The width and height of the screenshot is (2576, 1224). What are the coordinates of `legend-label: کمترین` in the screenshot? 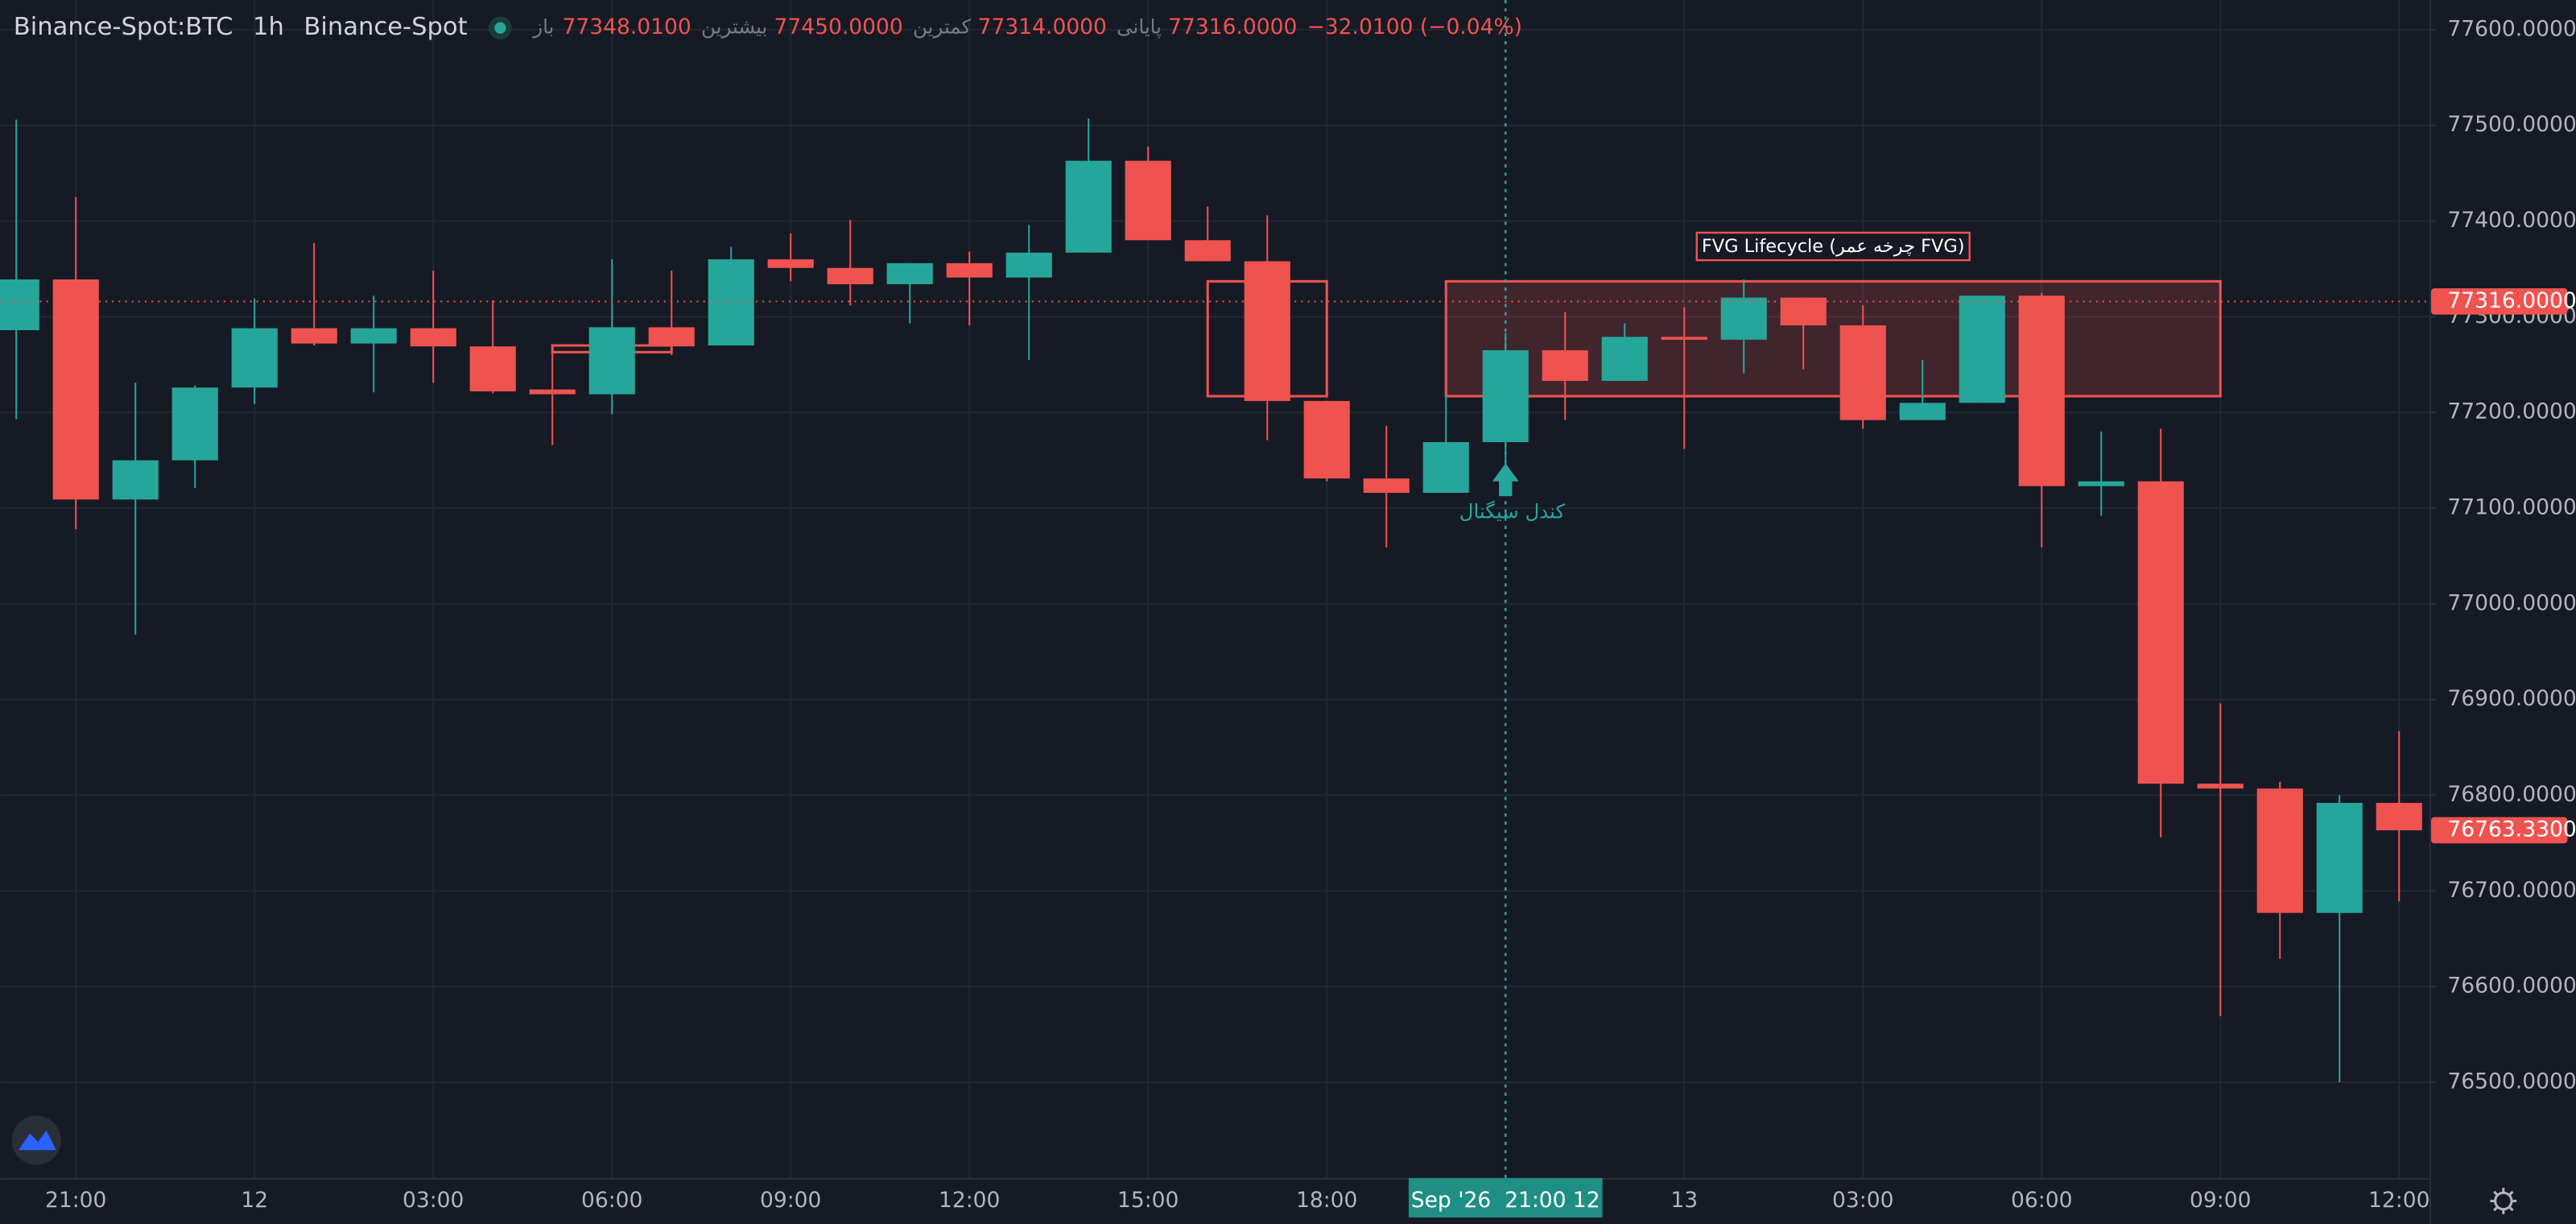 It's located at (942, 27).